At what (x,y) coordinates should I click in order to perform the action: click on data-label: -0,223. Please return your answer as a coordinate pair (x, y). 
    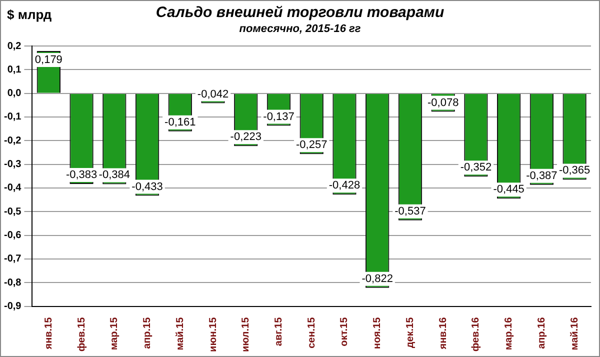
    Looking at the image, I should click on (246, 137).